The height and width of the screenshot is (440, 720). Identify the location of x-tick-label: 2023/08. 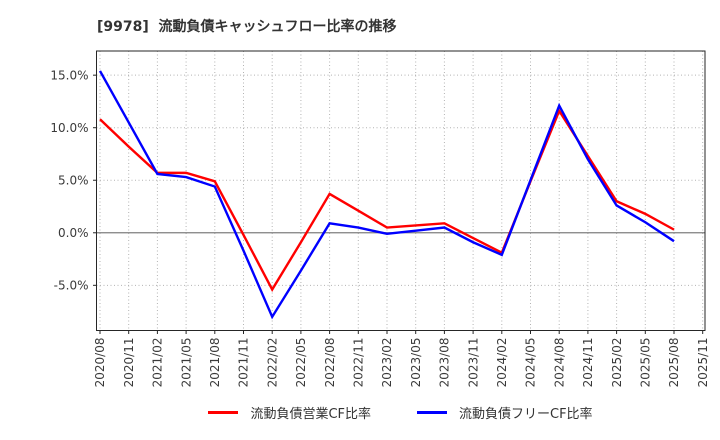
(445, 363).